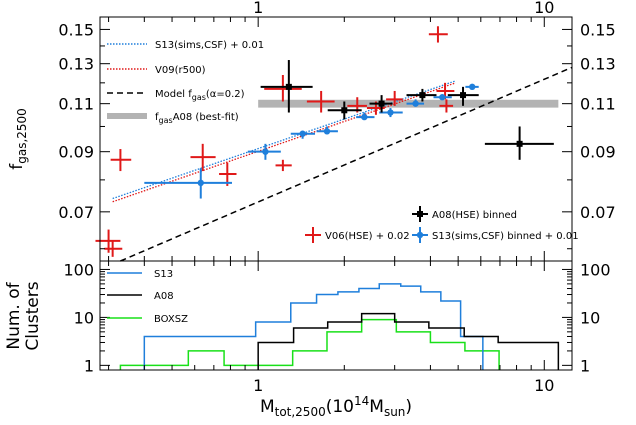 The image size is (636, 425). Describe the element at coordinates (367, 236) in the screenshot. I see `legend-label: V06(HSE) + 0.02` at that location.